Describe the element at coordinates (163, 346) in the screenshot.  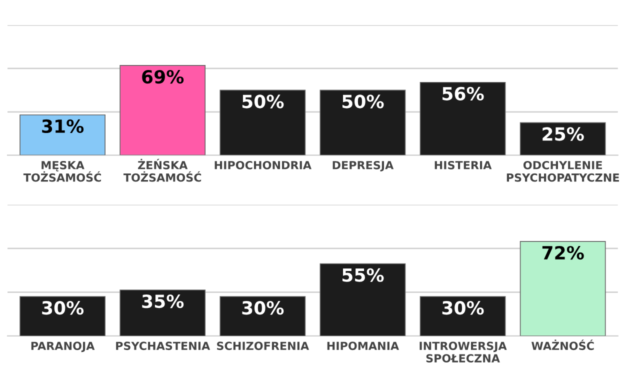
I see `x-tick-label: PSYCHASTENIA` at that location.